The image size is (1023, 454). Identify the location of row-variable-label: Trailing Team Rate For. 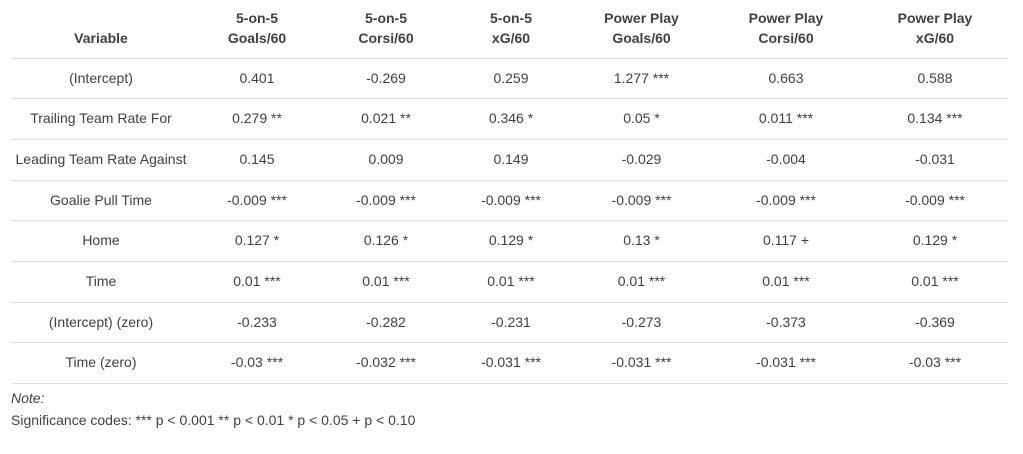
(101, 119).